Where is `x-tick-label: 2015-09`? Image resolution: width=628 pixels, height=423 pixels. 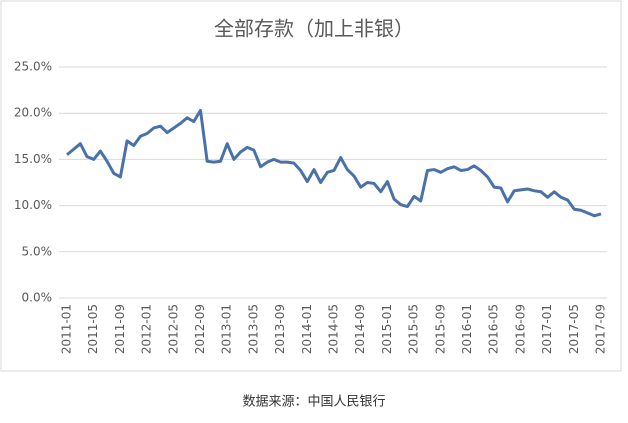 x-tick-label: 2015-09 is located at coordinates (440, 329).